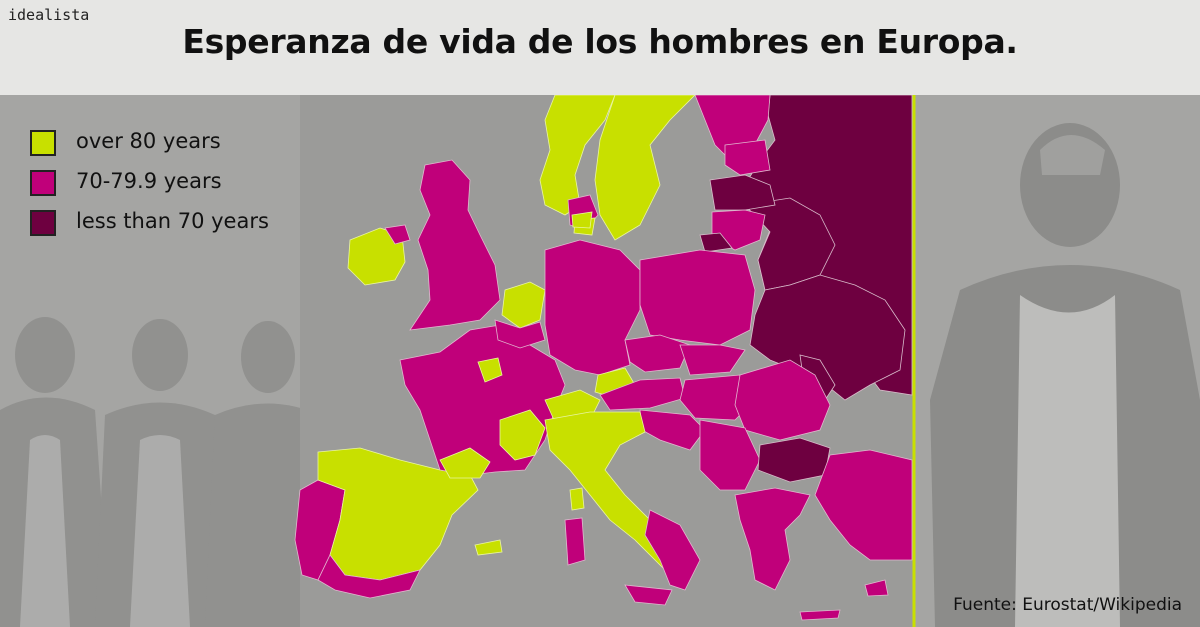 This screenshot has width=1200, height=627. What do you see at coordinates (742, 192) in the screenshot?
I see `region-latvia` at bounding box center [742, 192].